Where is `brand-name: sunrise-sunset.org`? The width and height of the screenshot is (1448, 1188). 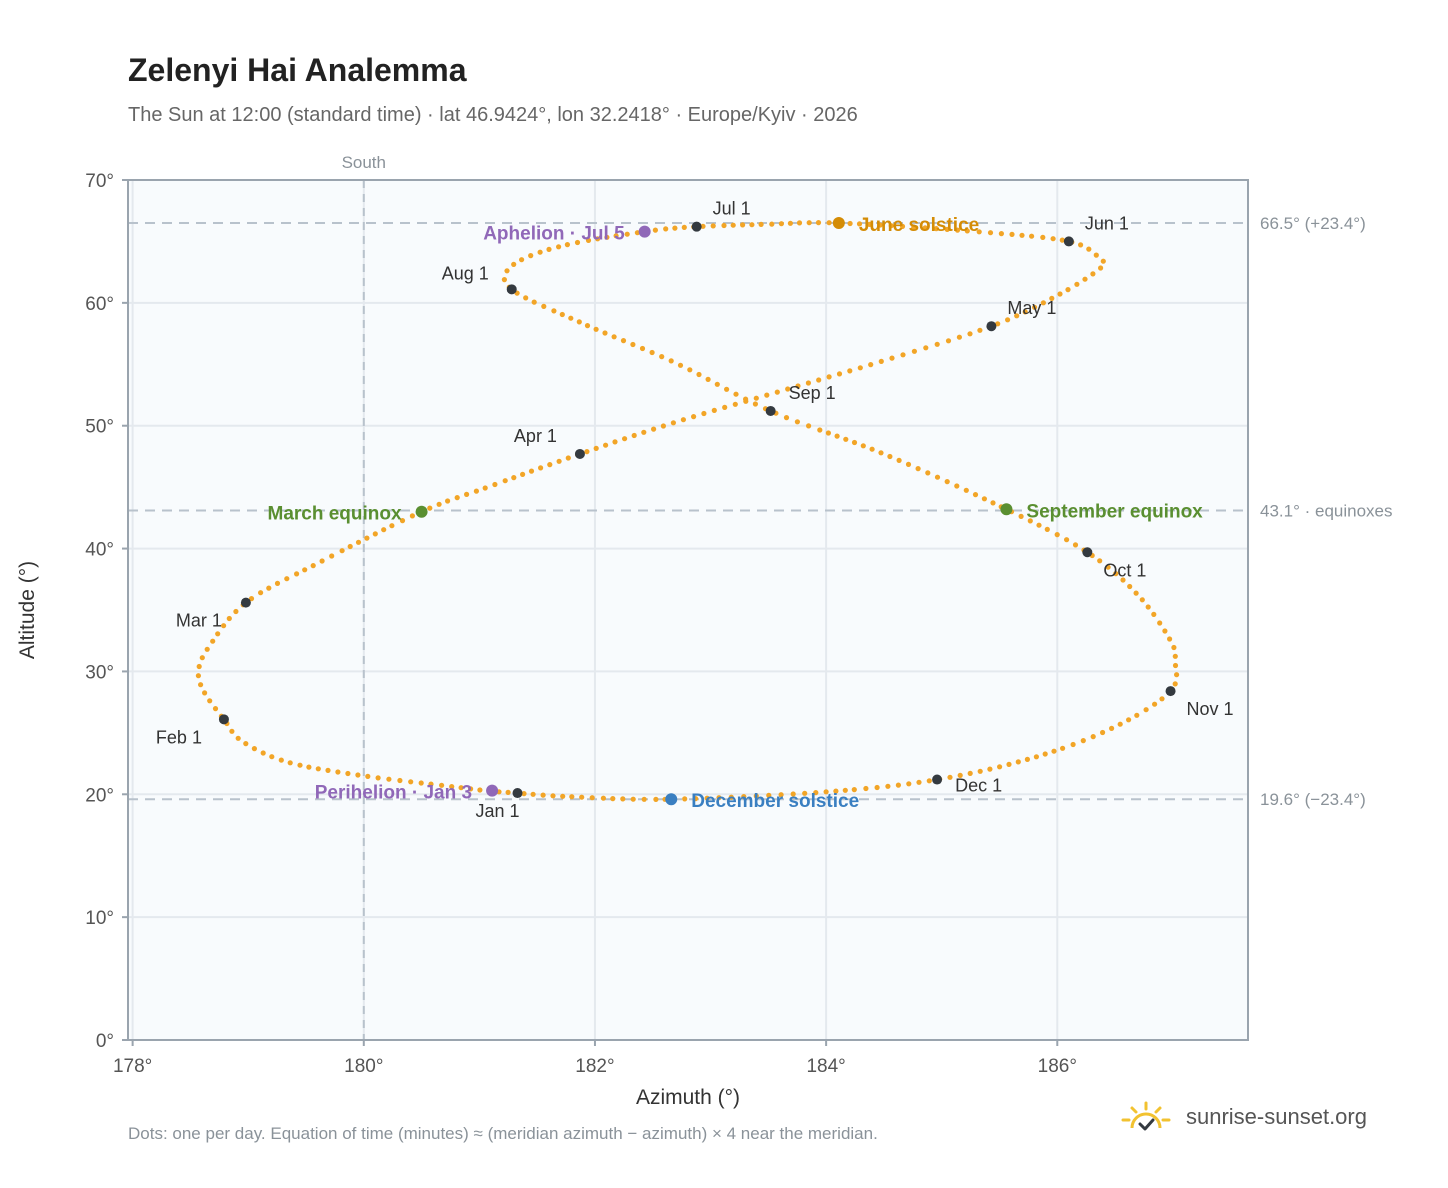
brand-name: sunrise-sunset.org is located at coordinates (1276, 1116).